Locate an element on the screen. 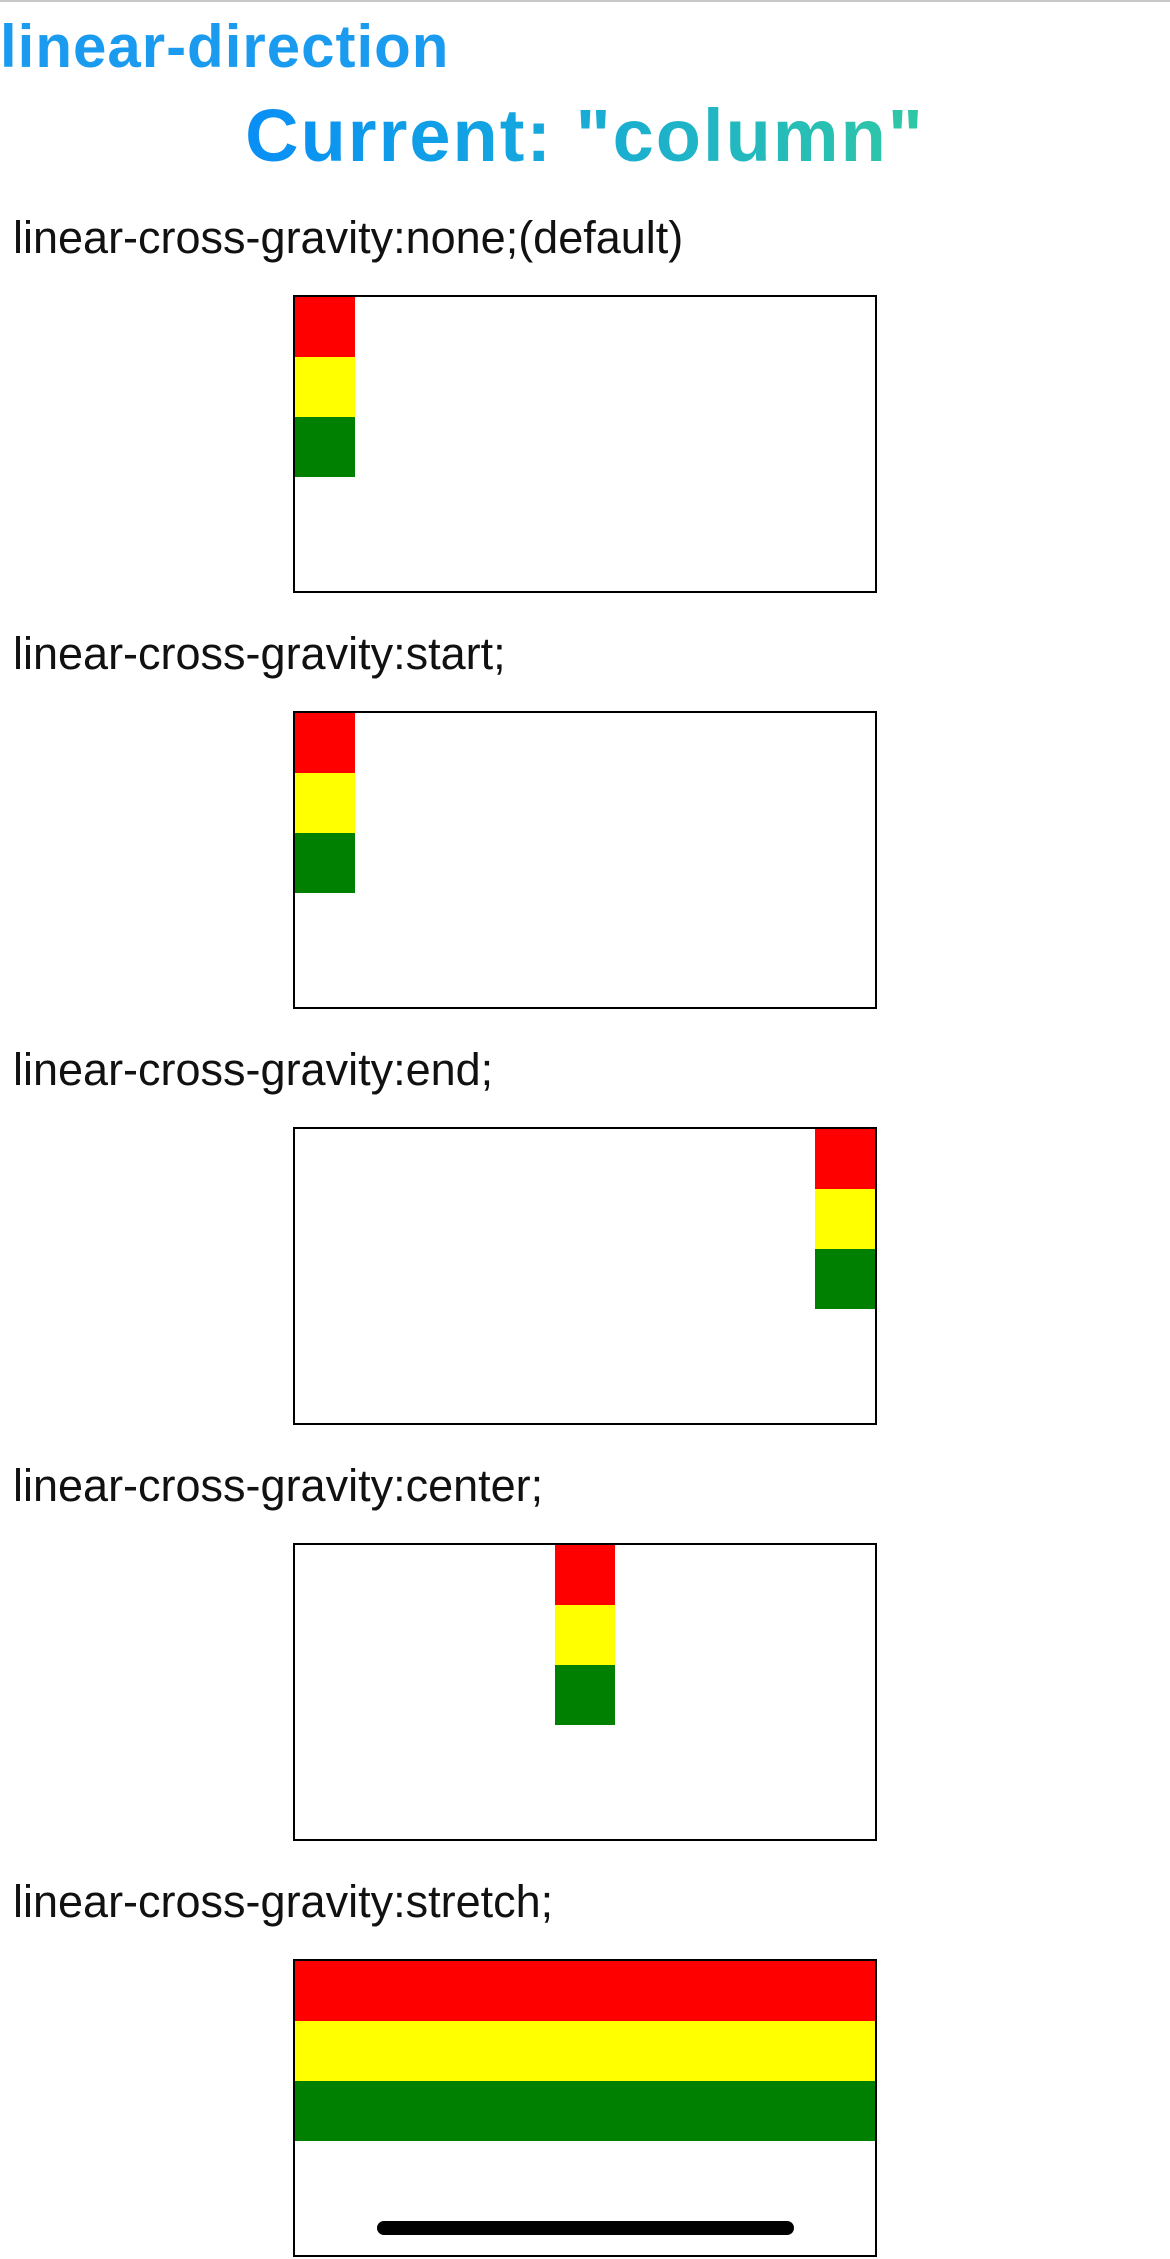 The image size is (1170, 2259). top-divider is located at coordinates (585, 1).